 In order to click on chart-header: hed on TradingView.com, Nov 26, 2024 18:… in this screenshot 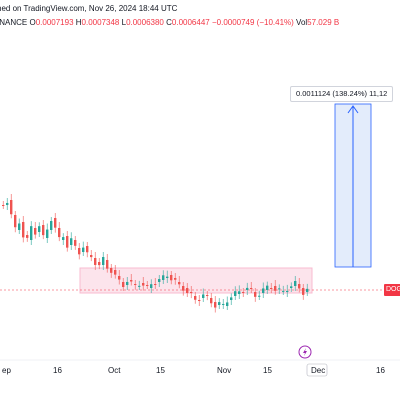, I will do `click(200, 18)`.